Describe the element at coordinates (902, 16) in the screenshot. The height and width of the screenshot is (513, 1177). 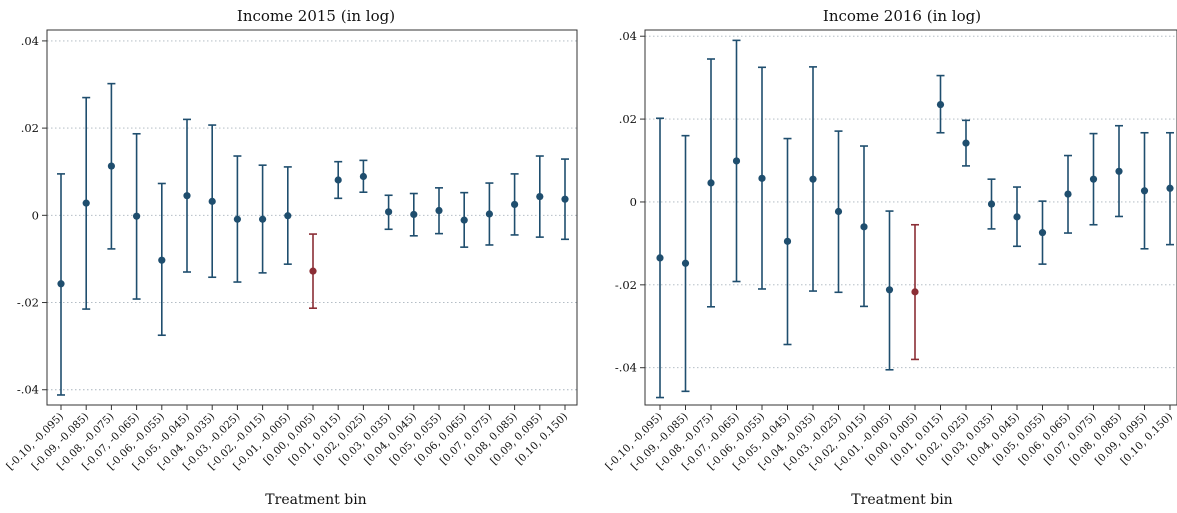
I see `panel-title: Income 2016 (in log)` at that location.